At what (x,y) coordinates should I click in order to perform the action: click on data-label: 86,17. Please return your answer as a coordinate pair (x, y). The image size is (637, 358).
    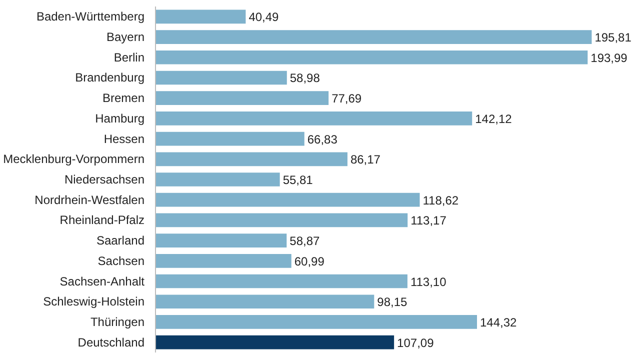
    Looking at the image, I should click on (365, 159).